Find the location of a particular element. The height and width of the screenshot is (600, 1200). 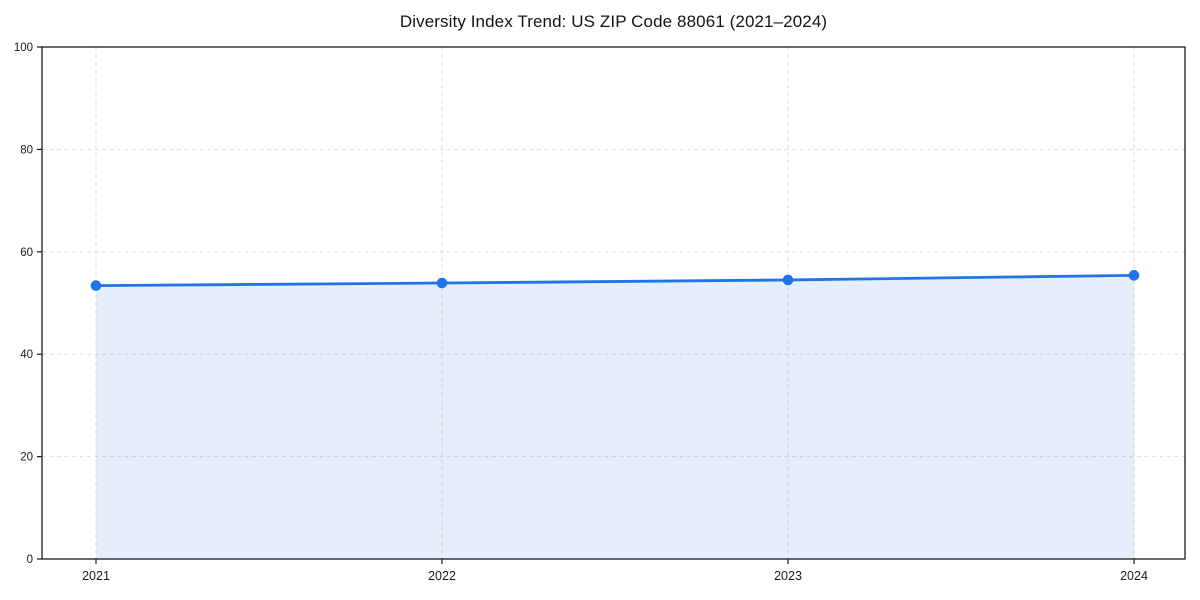

trend-line is located at coordinates (615, 280).